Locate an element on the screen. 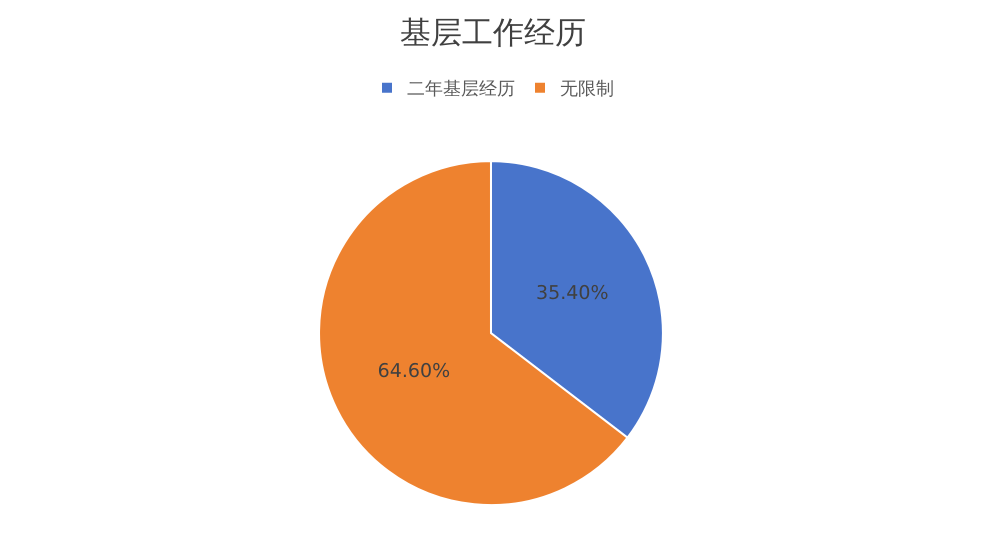 The width and height of the screenshot is (986, 552). data-label: 35.40% is located at coordinates (572, 293).